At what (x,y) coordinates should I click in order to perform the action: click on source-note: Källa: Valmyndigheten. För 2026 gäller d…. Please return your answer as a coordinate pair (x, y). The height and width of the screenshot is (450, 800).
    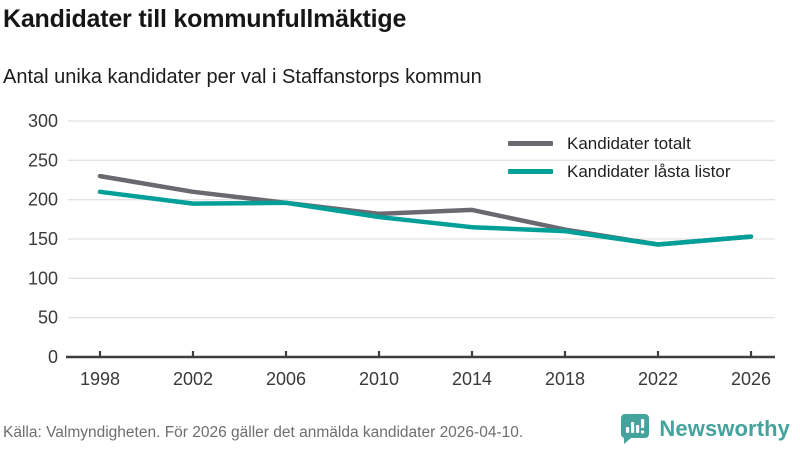
    Looking at the image, I should click on (263, 432).